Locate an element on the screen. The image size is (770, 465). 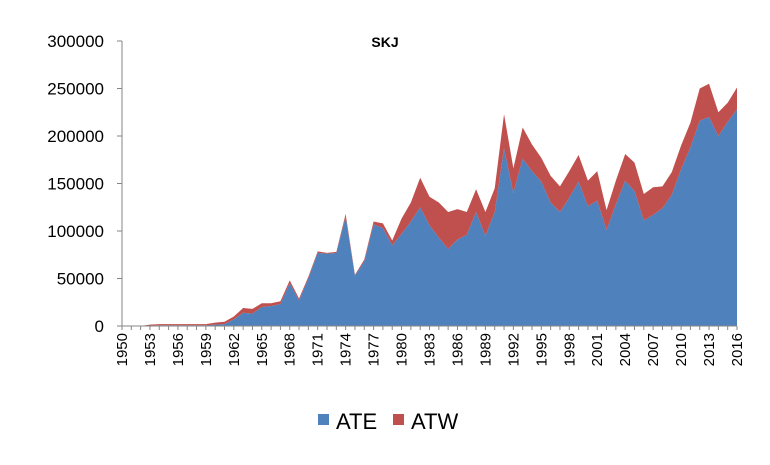
y-tick-label: 0 is located at coordinates (99, 326).